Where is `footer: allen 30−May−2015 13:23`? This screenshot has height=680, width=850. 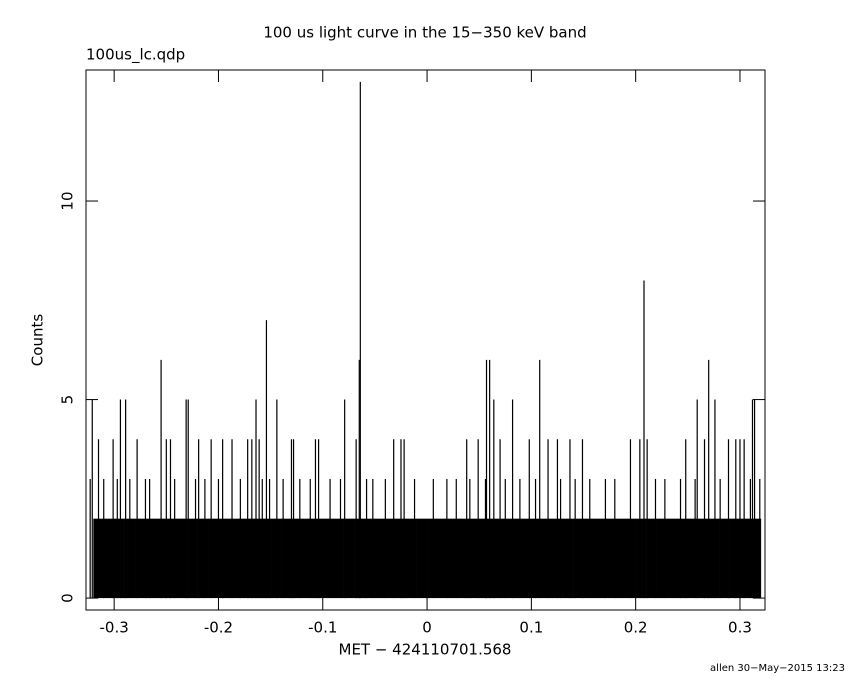 footer: allen 30−May−2015 13:23 is located at coordinates (777, 668).